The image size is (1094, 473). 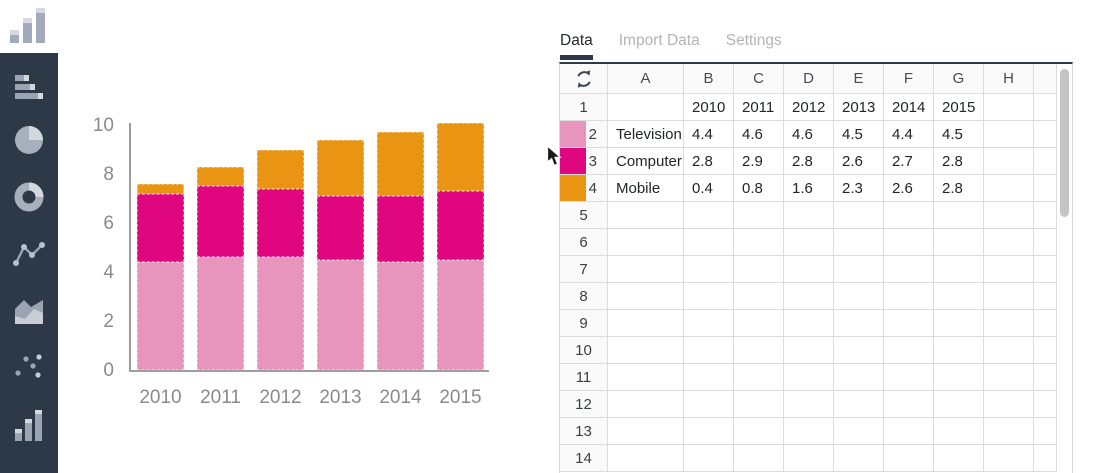 I want to click on cell-F13, so click(x=909, y=431).